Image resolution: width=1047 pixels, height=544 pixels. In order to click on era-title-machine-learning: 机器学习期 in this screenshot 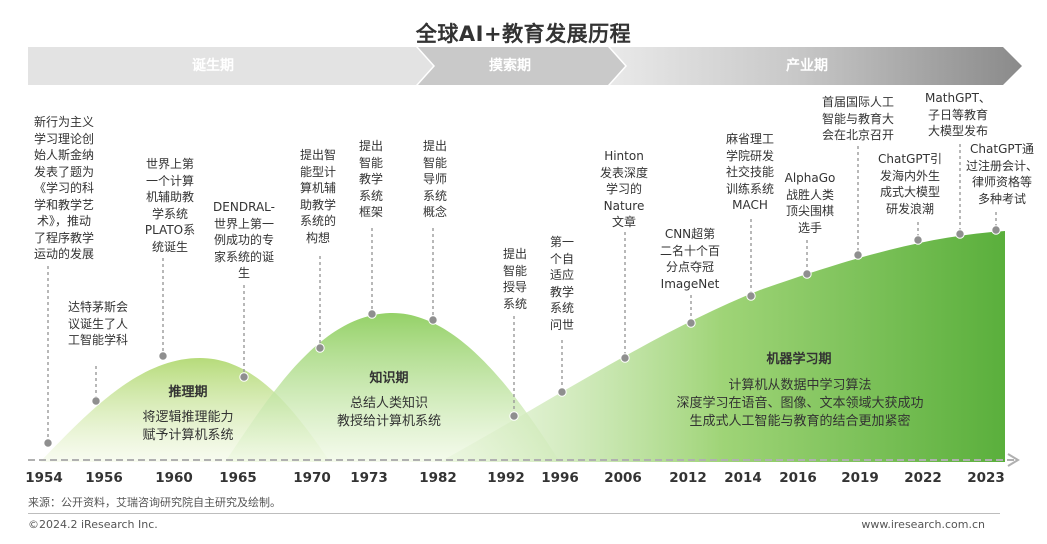, I will do `click(799, 359)`.